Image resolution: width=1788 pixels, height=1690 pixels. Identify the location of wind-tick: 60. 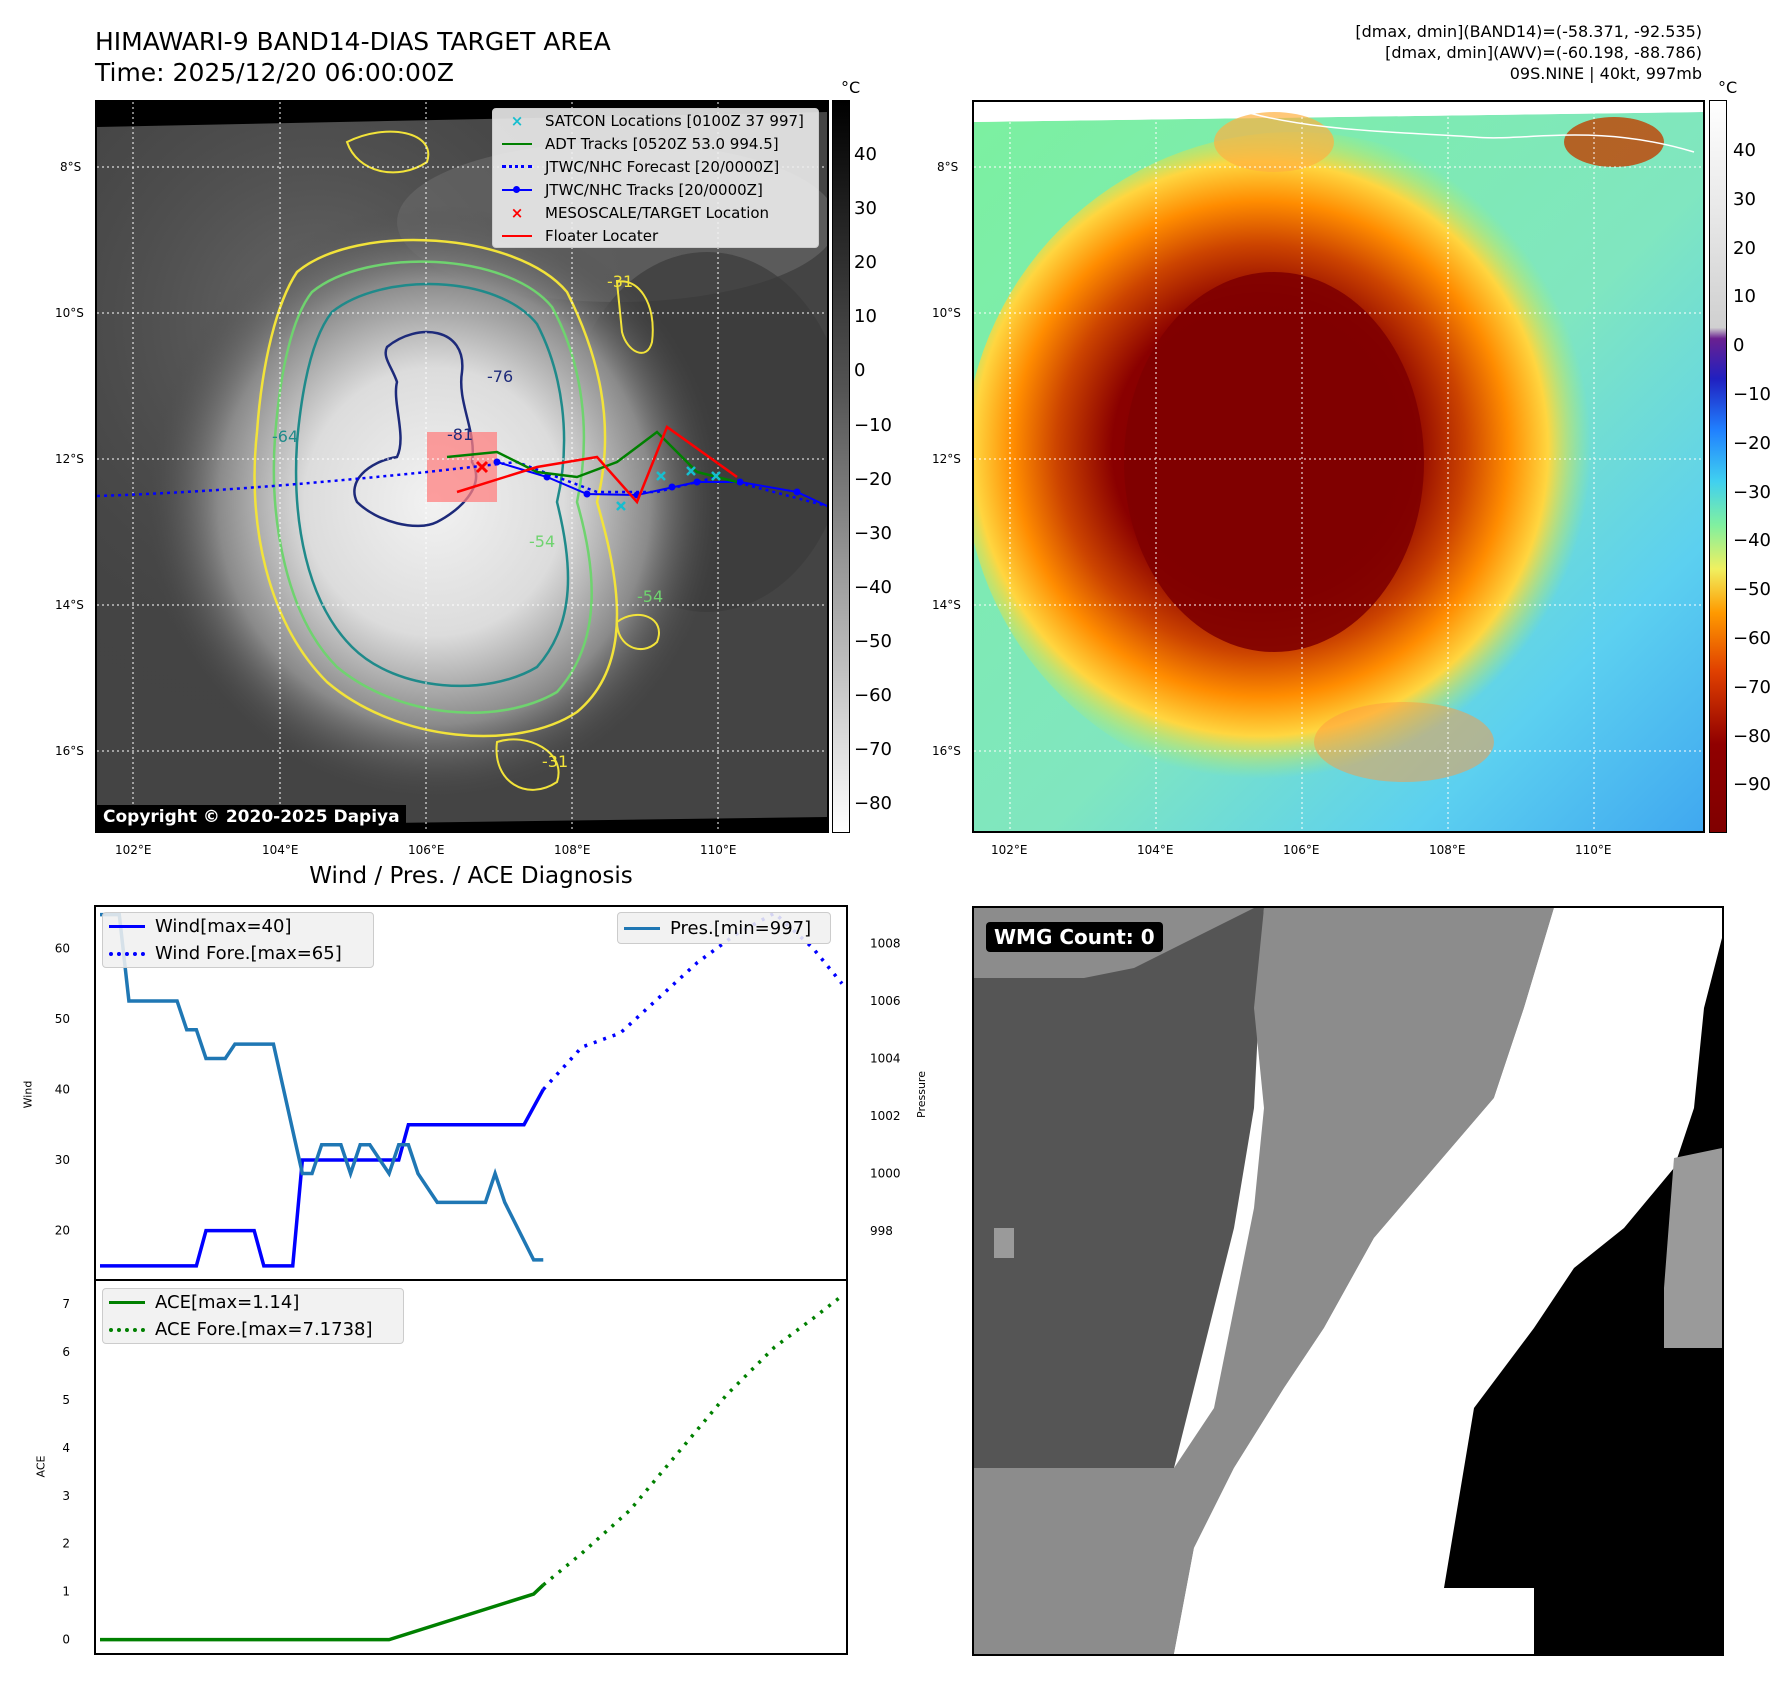
(62, 948).